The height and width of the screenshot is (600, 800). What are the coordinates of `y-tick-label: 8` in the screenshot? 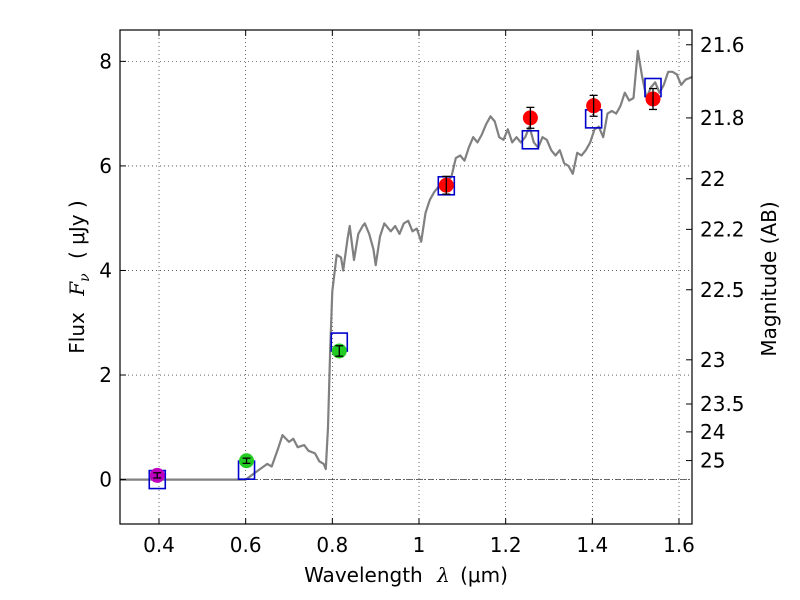 It's located at (105, 61).